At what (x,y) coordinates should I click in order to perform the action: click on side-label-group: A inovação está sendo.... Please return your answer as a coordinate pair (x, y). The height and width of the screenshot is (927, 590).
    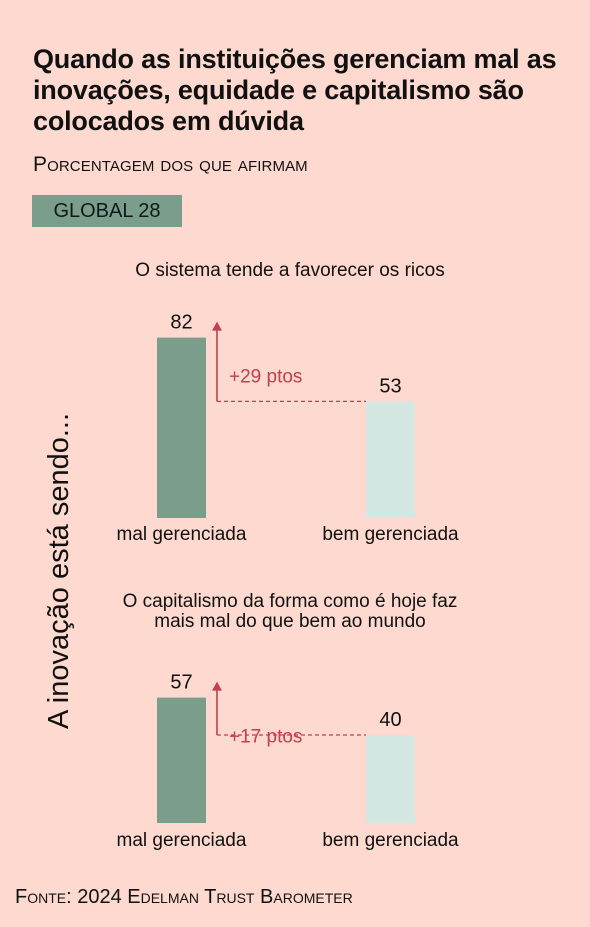
    Looking at the image, I should click on (59, 571).